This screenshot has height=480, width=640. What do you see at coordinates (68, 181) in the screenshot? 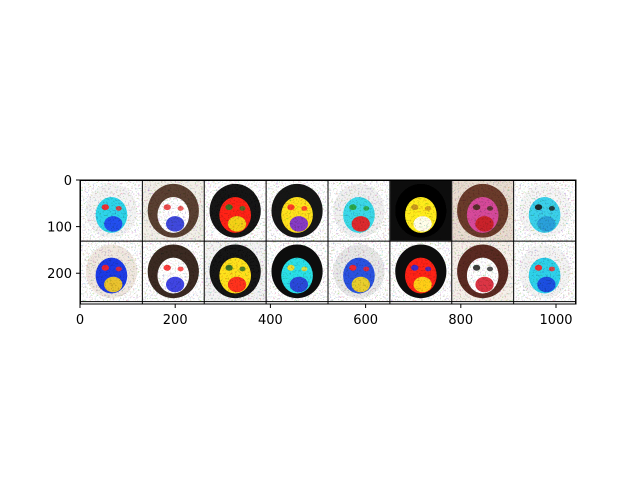
I see `y-tick-label: 0` at bounding box center [68, 181].